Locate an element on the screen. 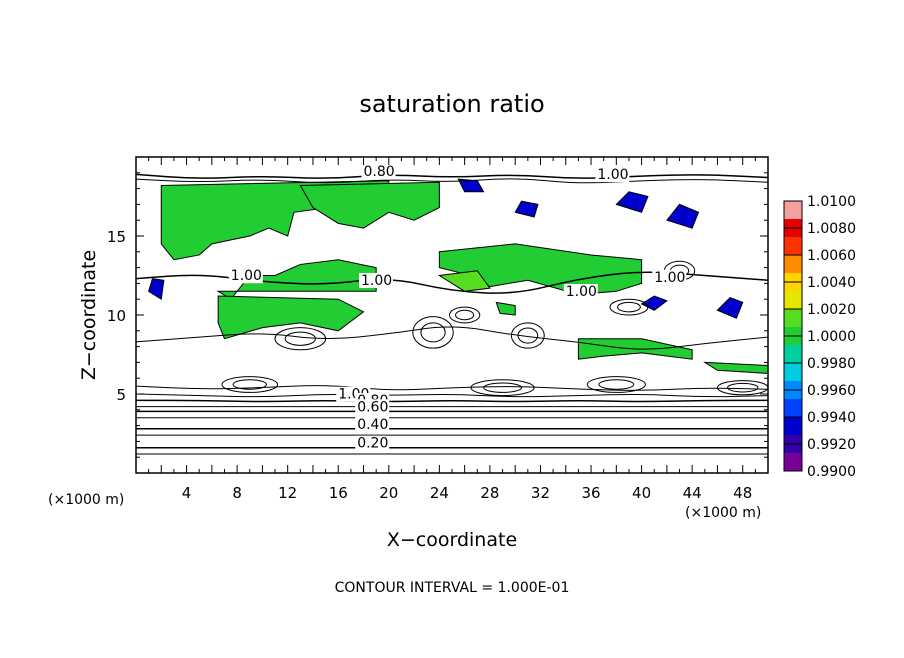  contour-label: 0.20 is located at coordinates (372, 444).